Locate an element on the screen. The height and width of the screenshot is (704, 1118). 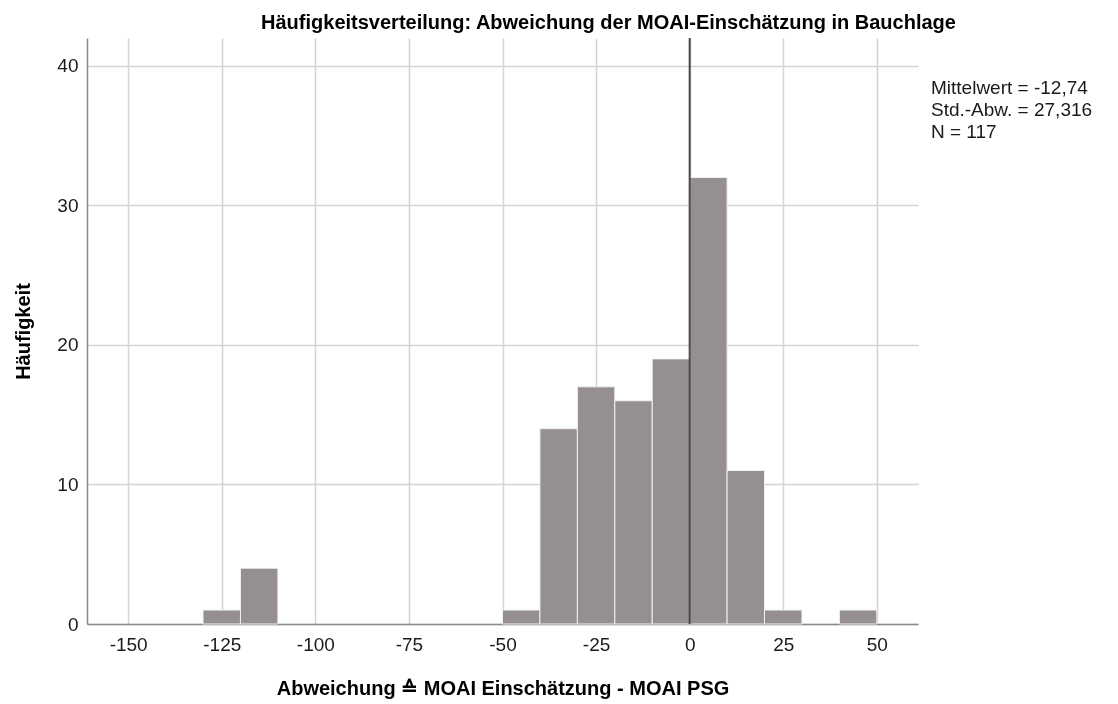
chart-title: Häufigkeitsverteilung: Abweichung der MOAI-Einschätzung in Bauchlage is located at coordinates (608, 22).